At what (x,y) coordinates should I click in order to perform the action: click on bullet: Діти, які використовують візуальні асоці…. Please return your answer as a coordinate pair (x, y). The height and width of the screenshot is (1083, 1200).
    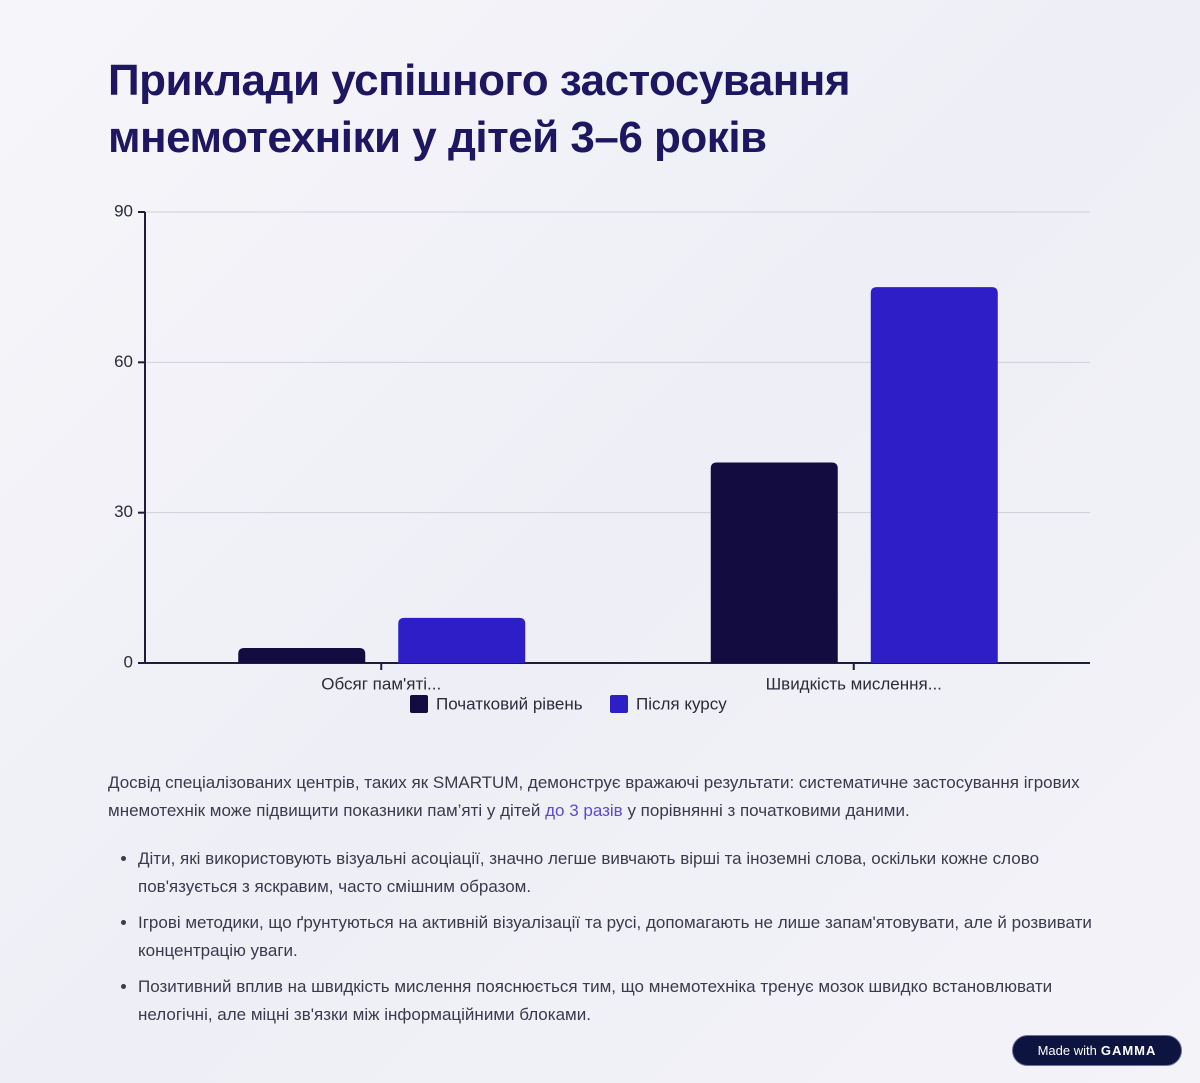
    Looking at the image, I should click on (633, 873).